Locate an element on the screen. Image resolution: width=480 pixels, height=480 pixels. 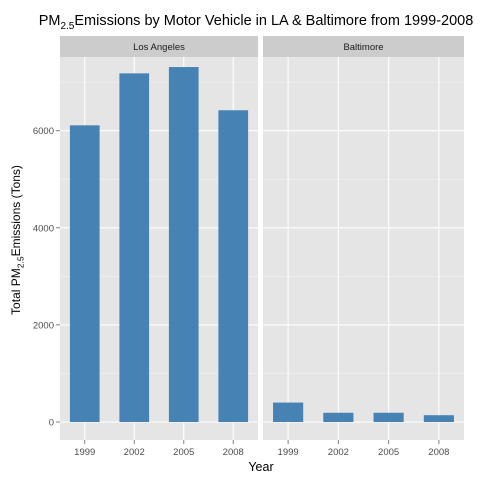
ylabel-rest: Emissions (Tons) is located at coordinates (16, 210).